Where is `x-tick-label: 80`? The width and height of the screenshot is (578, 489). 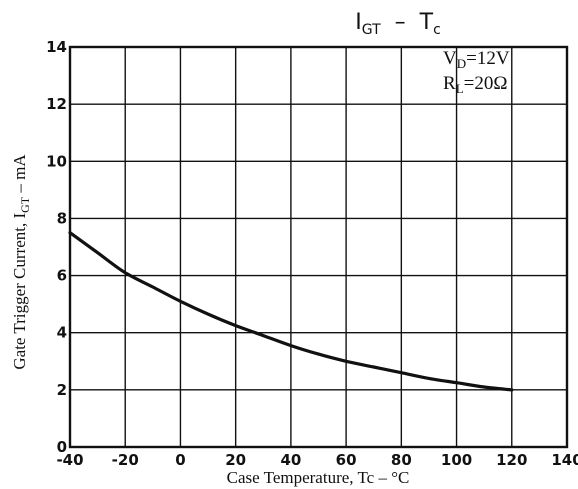 x-tick-label: 80 is located at coordinates (401, 460).